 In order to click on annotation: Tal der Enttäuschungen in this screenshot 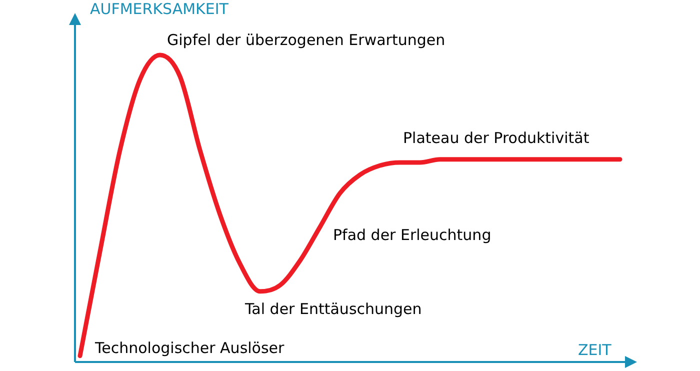, I will do `click(333, 309)`.